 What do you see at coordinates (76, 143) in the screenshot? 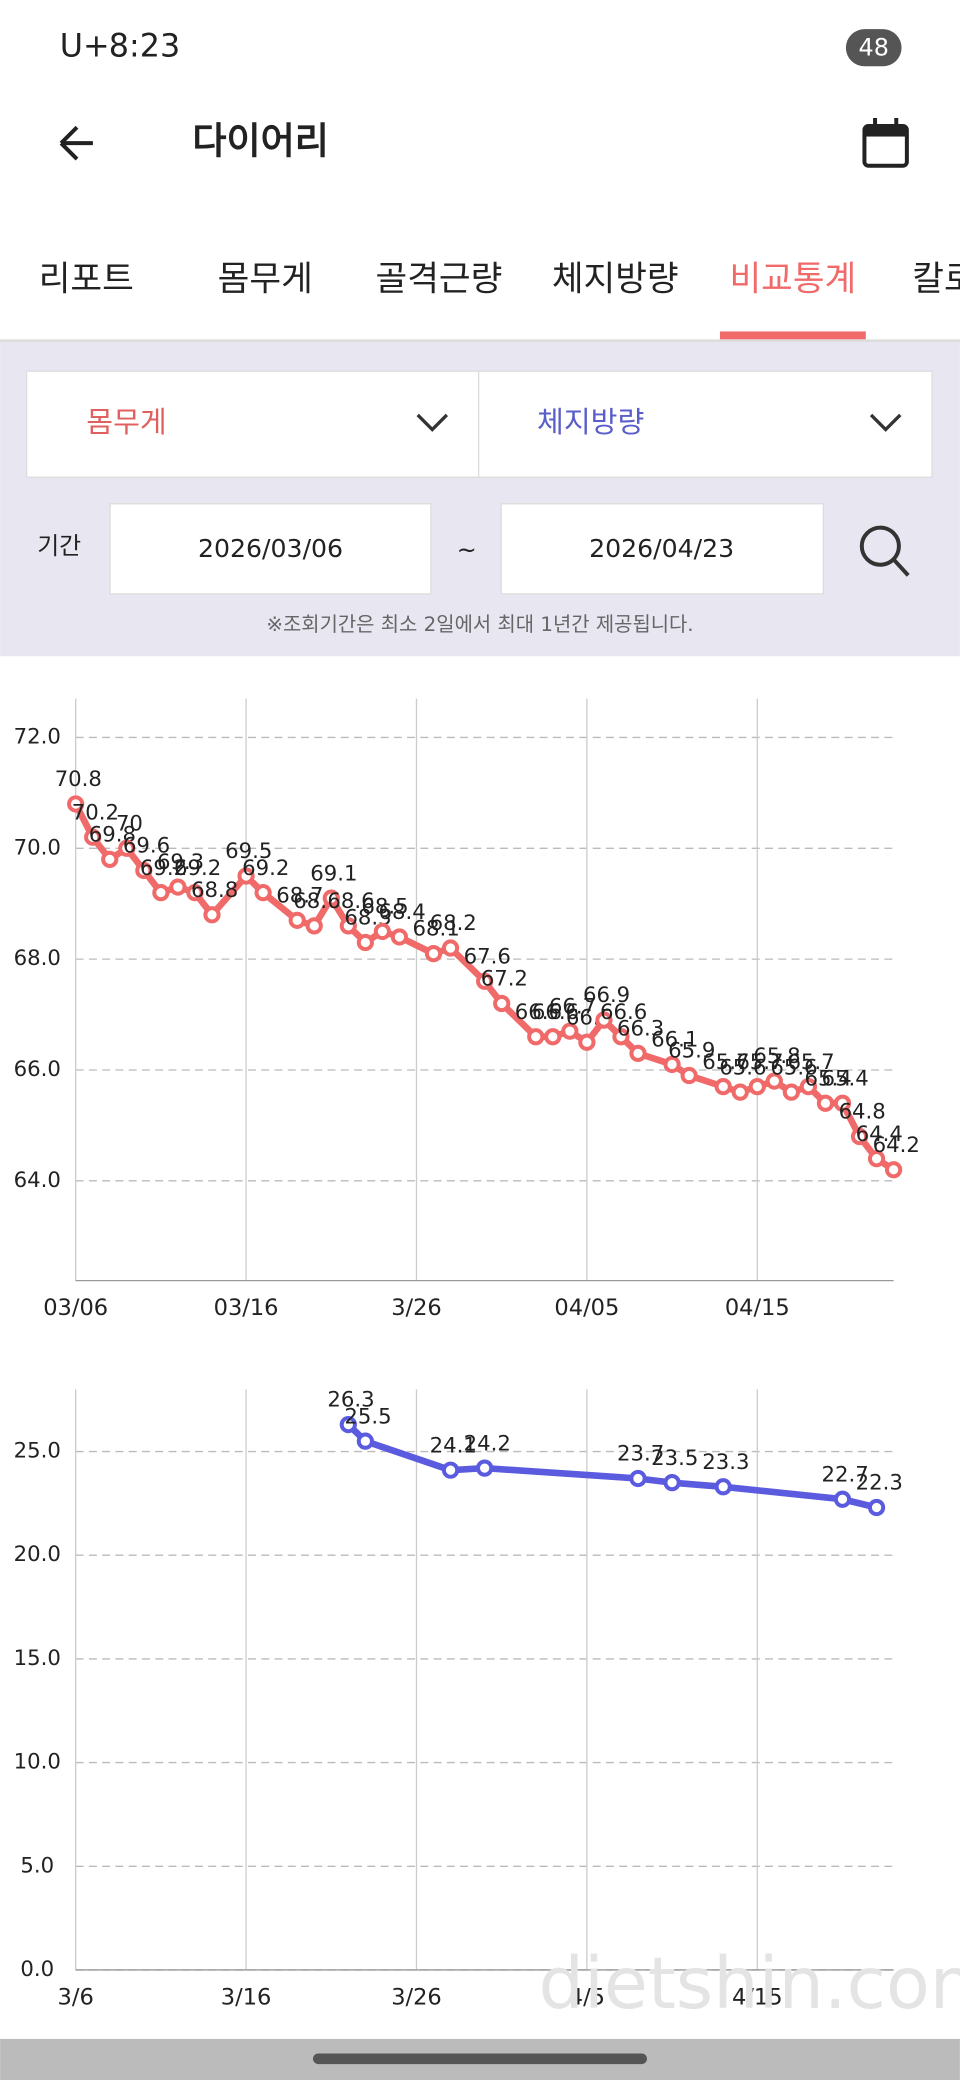
I see `back-button` at bounding box center [76, 143].